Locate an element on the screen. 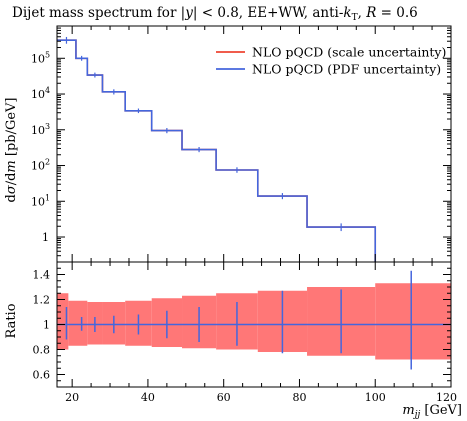  x-tick-label-4: 100 is located at coordinates (375, 397).